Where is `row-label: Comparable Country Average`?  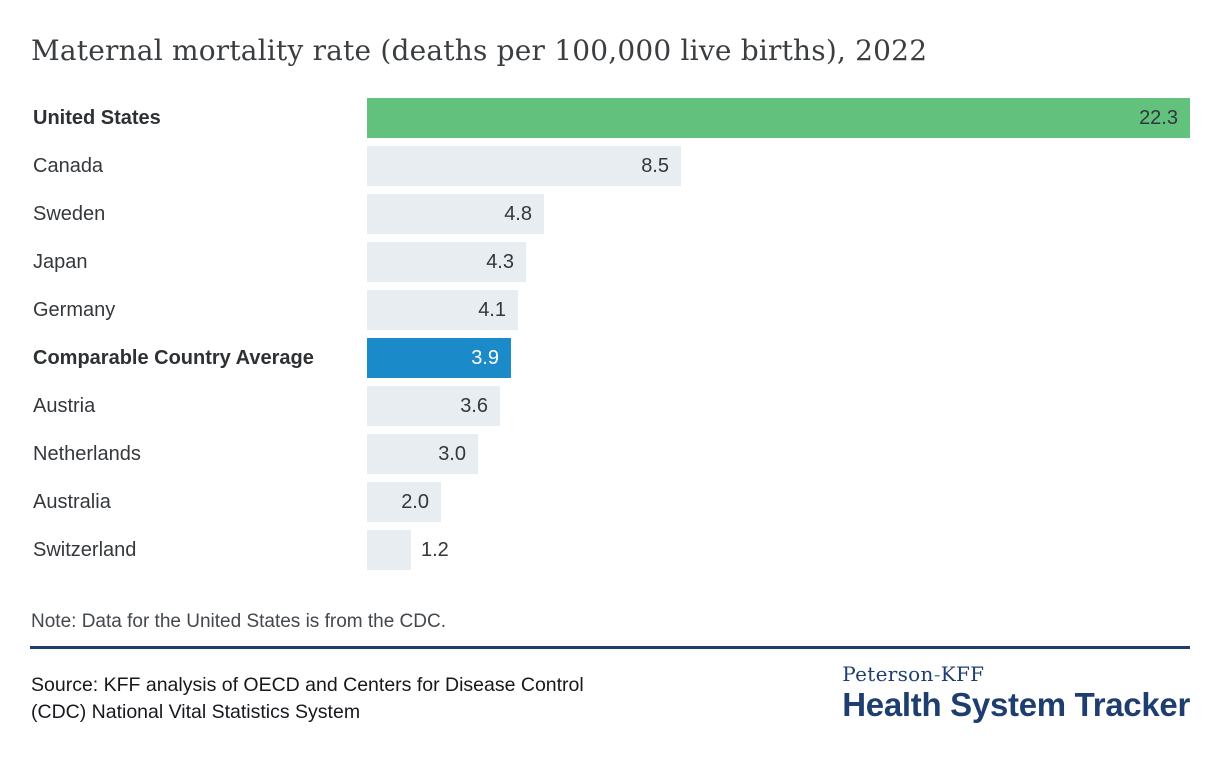 row-label: Comparable Country Average is located at coordinates (173, 357).